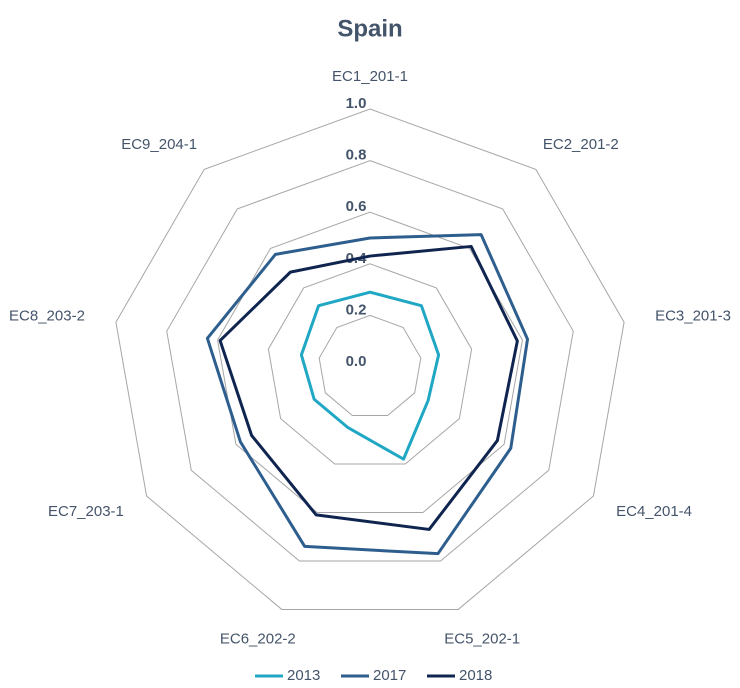  What do you see at coordinates (356, 155) in the screenshot?
I see `tick-label: 0.8` at bounding box center [356, 155].